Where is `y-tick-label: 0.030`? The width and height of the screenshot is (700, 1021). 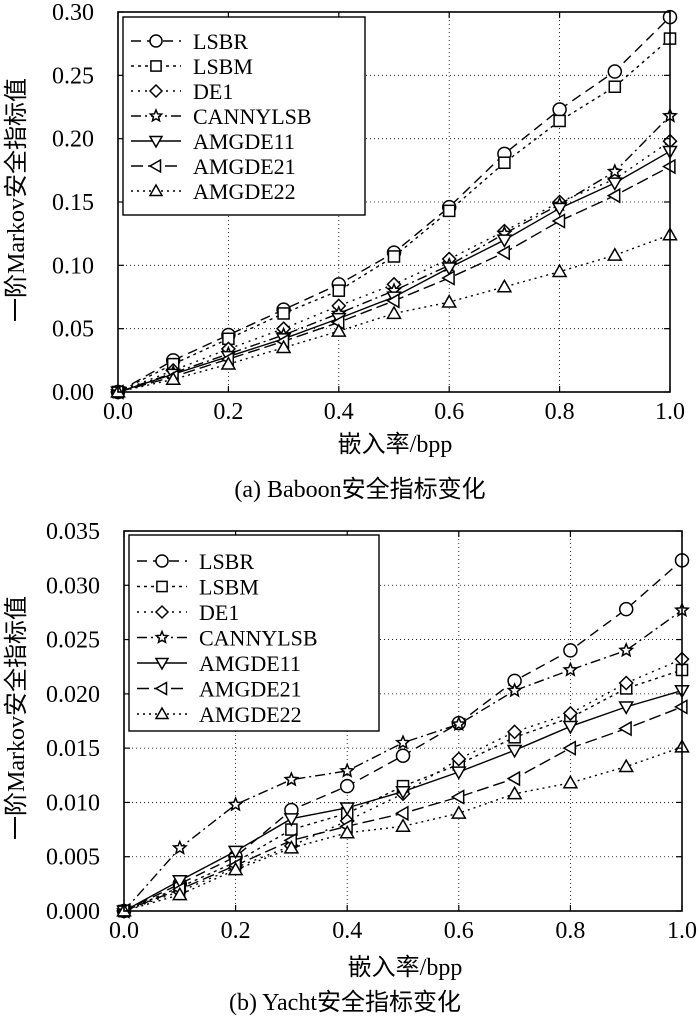
y-tick-label: 0.030 is located at coordinates (73, 586).